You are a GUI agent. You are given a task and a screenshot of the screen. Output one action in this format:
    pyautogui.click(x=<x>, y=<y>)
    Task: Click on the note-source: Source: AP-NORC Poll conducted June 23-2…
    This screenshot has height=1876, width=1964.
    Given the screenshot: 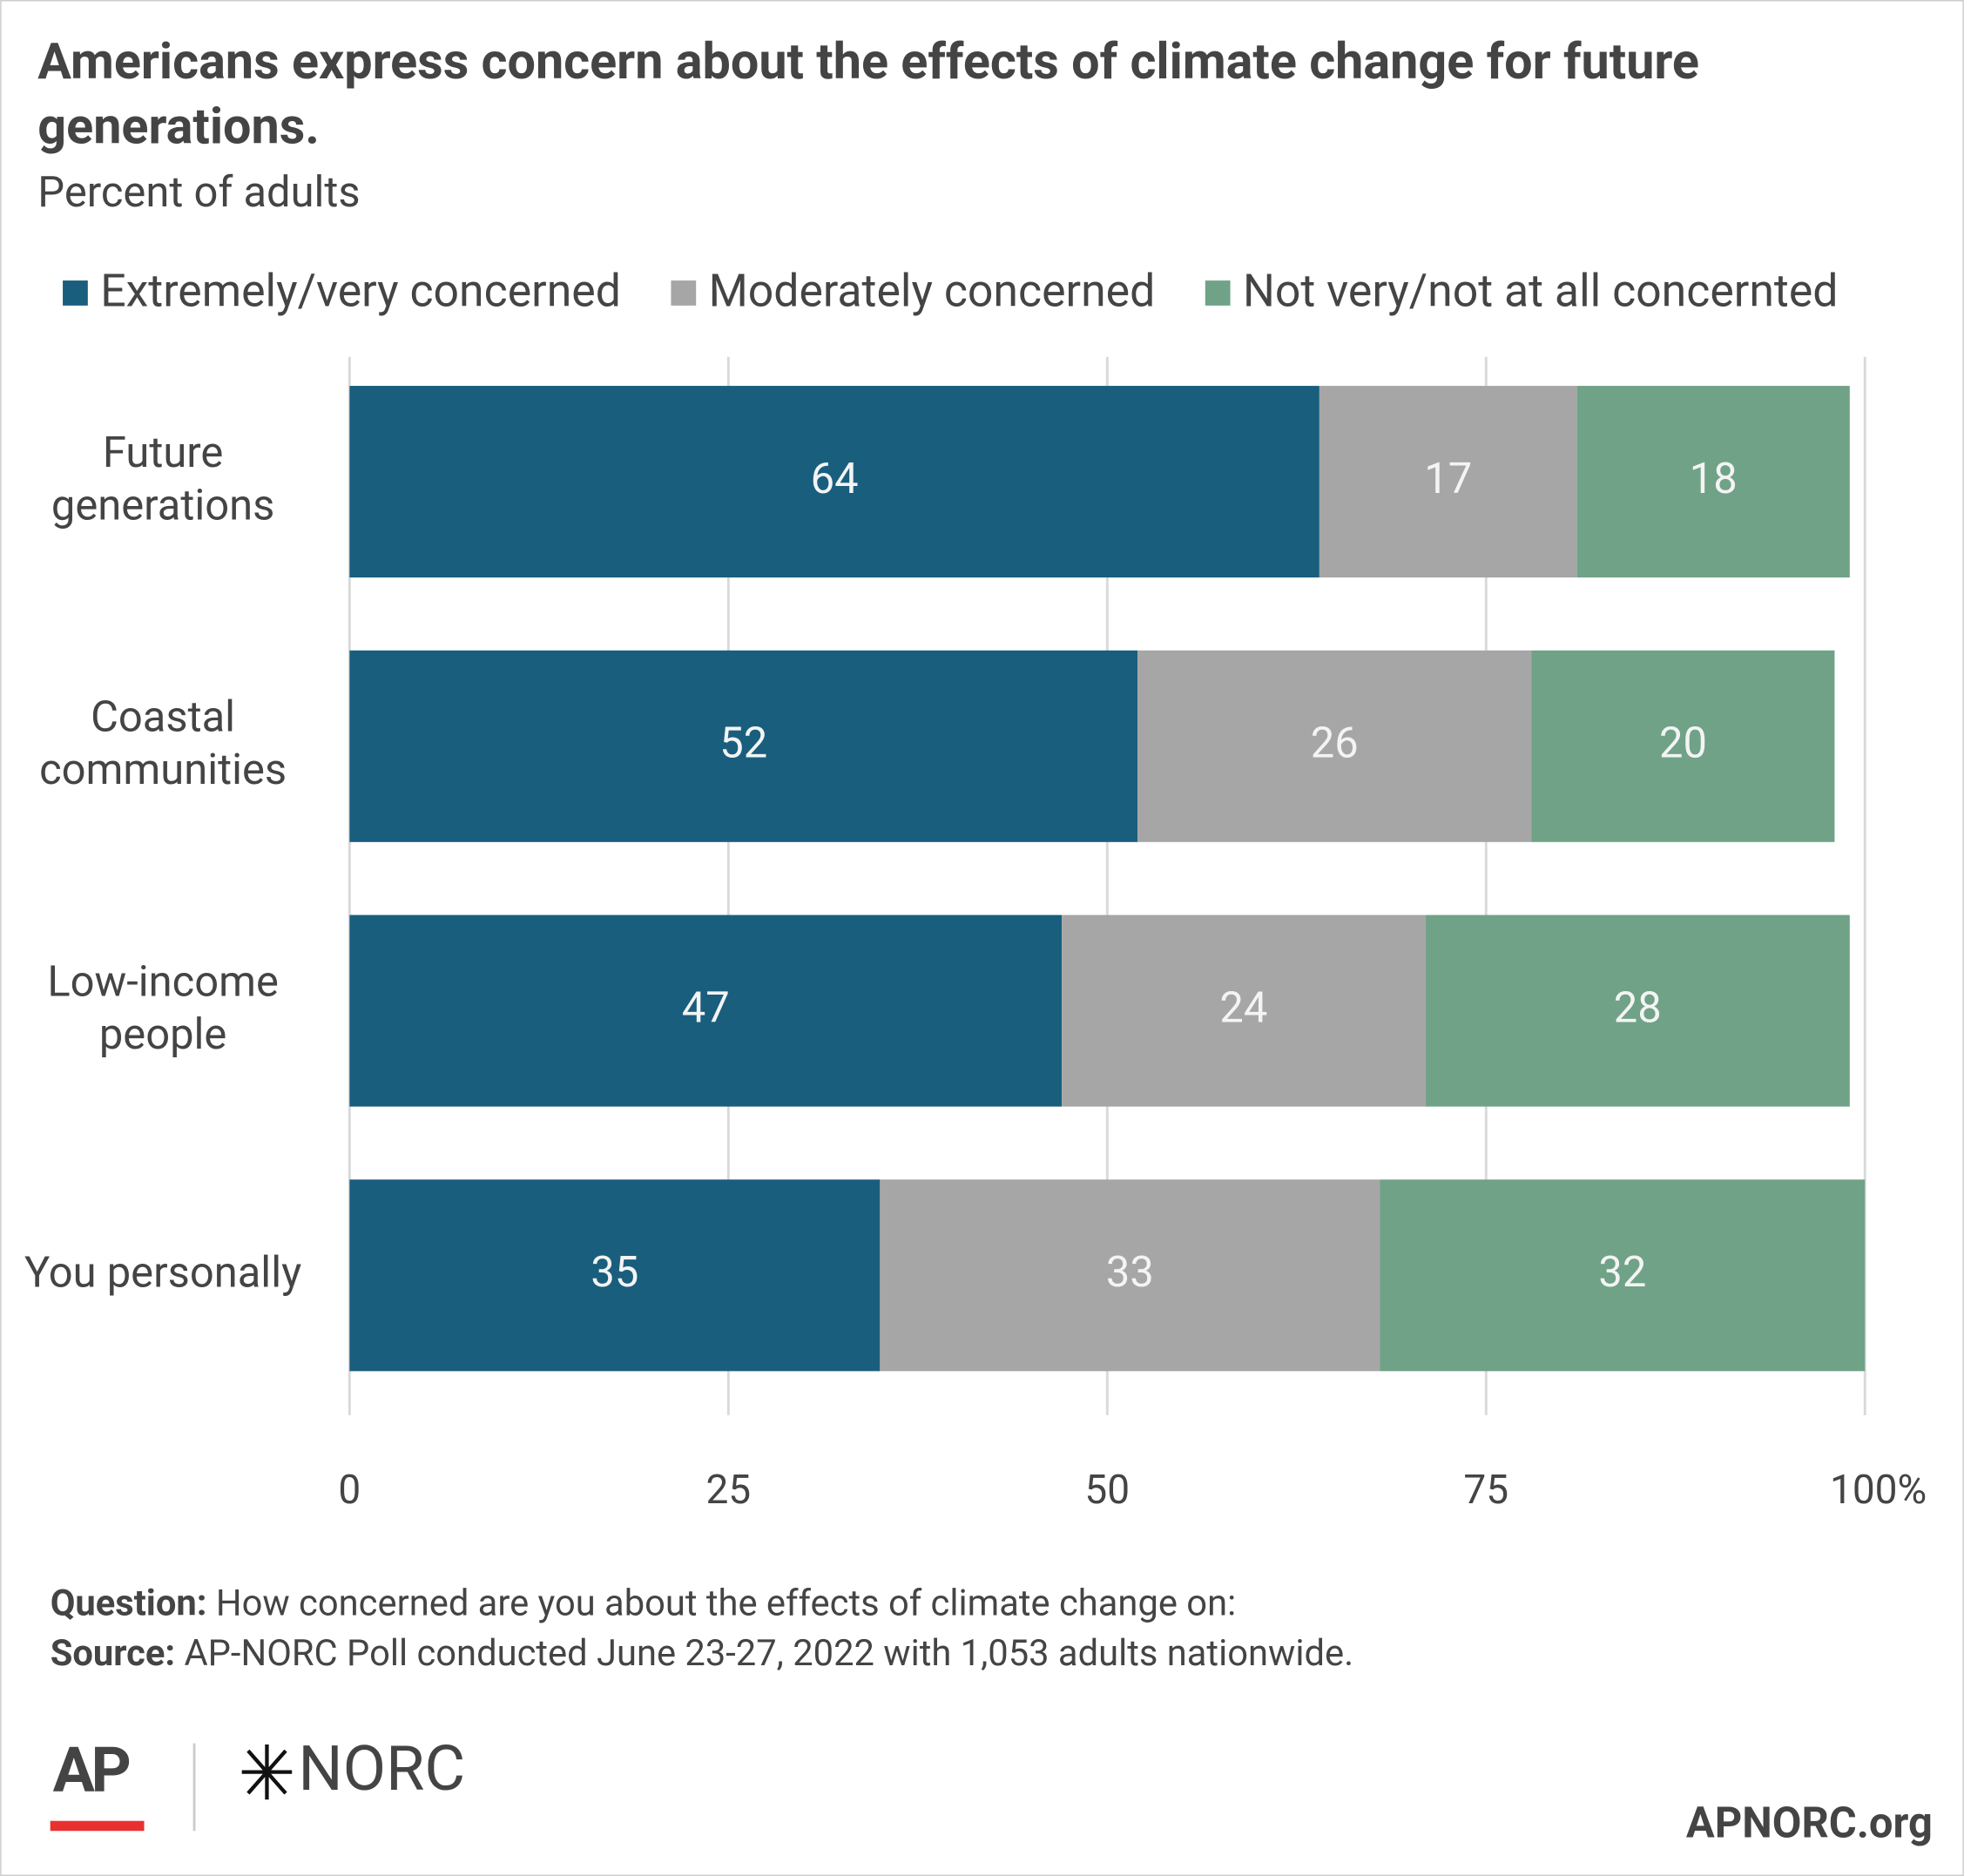 What is the action you would take?
    pyautogui.click(x=702, y=1653)
    